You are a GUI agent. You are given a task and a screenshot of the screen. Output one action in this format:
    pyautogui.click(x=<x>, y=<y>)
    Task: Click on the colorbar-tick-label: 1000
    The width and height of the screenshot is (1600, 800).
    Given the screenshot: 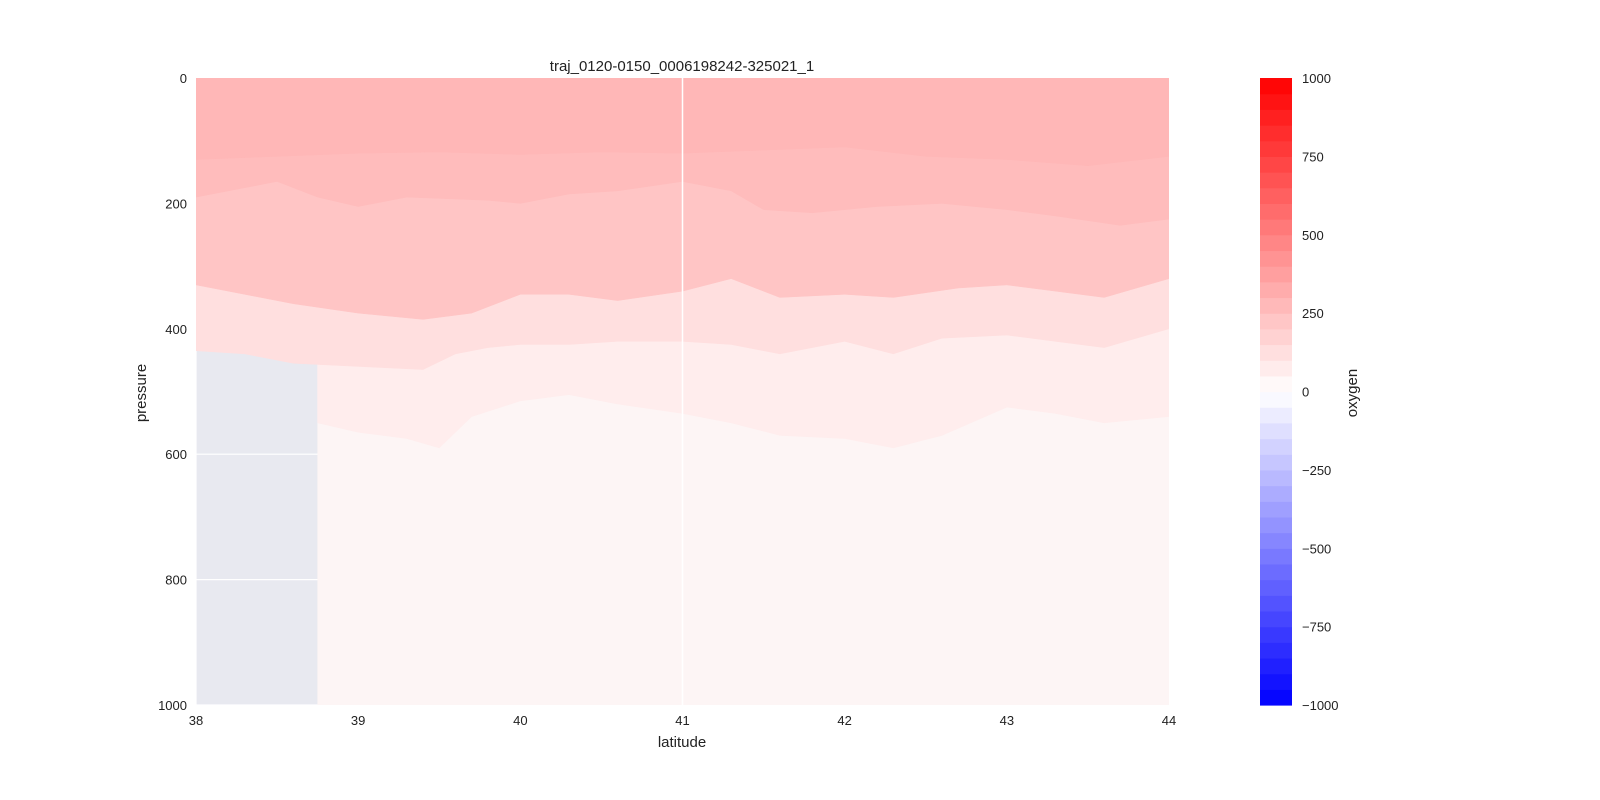 What is the action you would take?
    pyautogui.click(x=1316, y=78)
    